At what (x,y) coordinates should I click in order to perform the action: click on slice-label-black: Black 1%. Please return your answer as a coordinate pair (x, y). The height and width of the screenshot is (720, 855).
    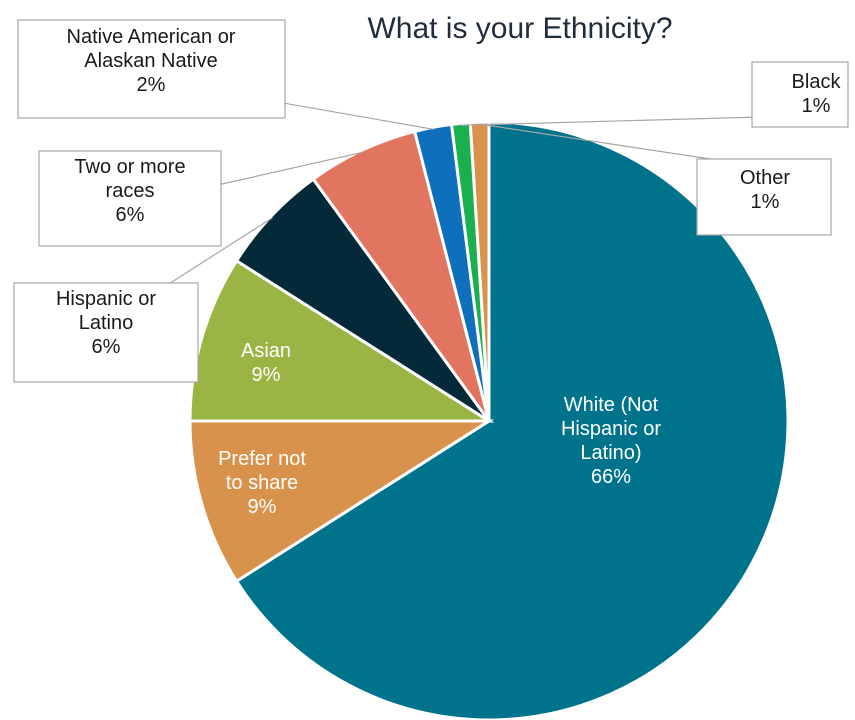
    Looking at the image, I should click on (817, 94).